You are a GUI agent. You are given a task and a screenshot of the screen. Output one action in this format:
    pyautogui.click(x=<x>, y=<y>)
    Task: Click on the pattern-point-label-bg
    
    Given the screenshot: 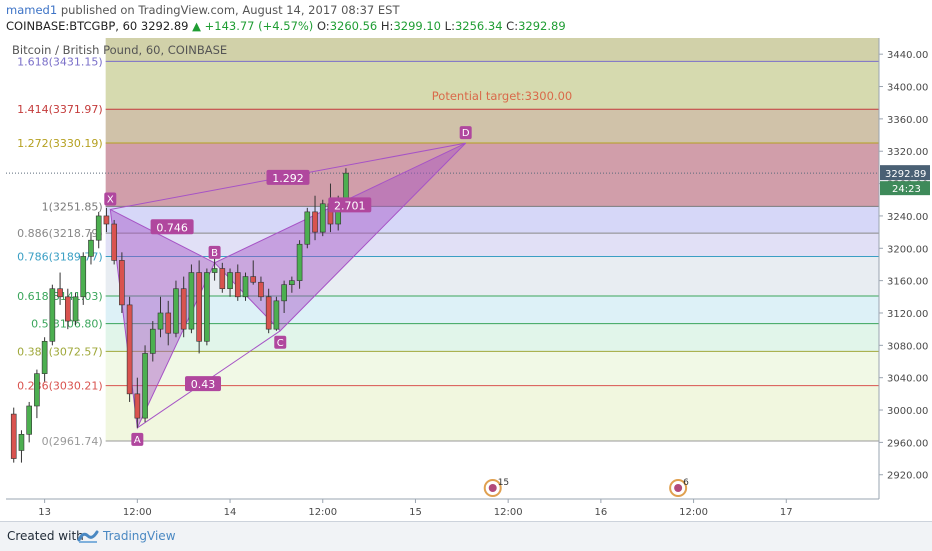 What is the action you would take?
    pyautogui.click(x=280, y=342)
    